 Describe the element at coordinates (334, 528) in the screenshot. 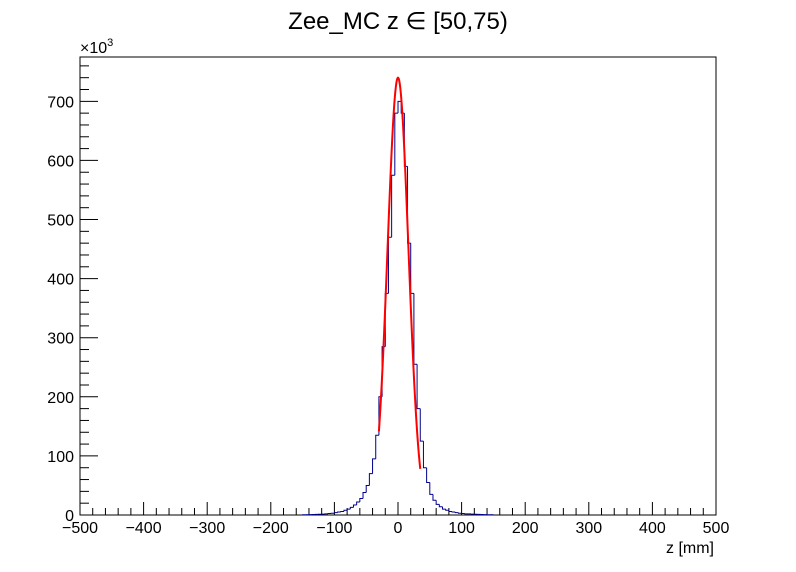

I see `x-tick-label: −100` at that location.